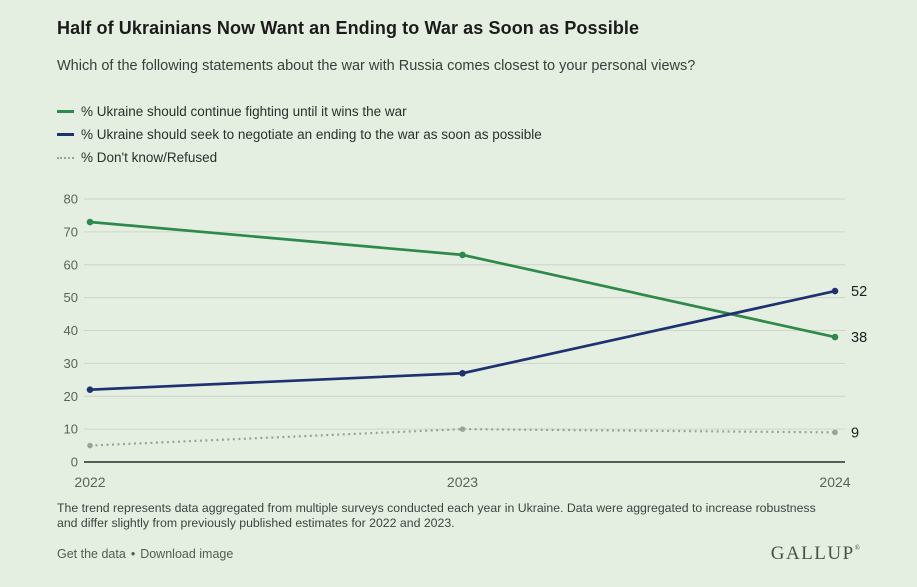  I want to click on legend-swatch-continue-fighting-icon, so click(65, 111).